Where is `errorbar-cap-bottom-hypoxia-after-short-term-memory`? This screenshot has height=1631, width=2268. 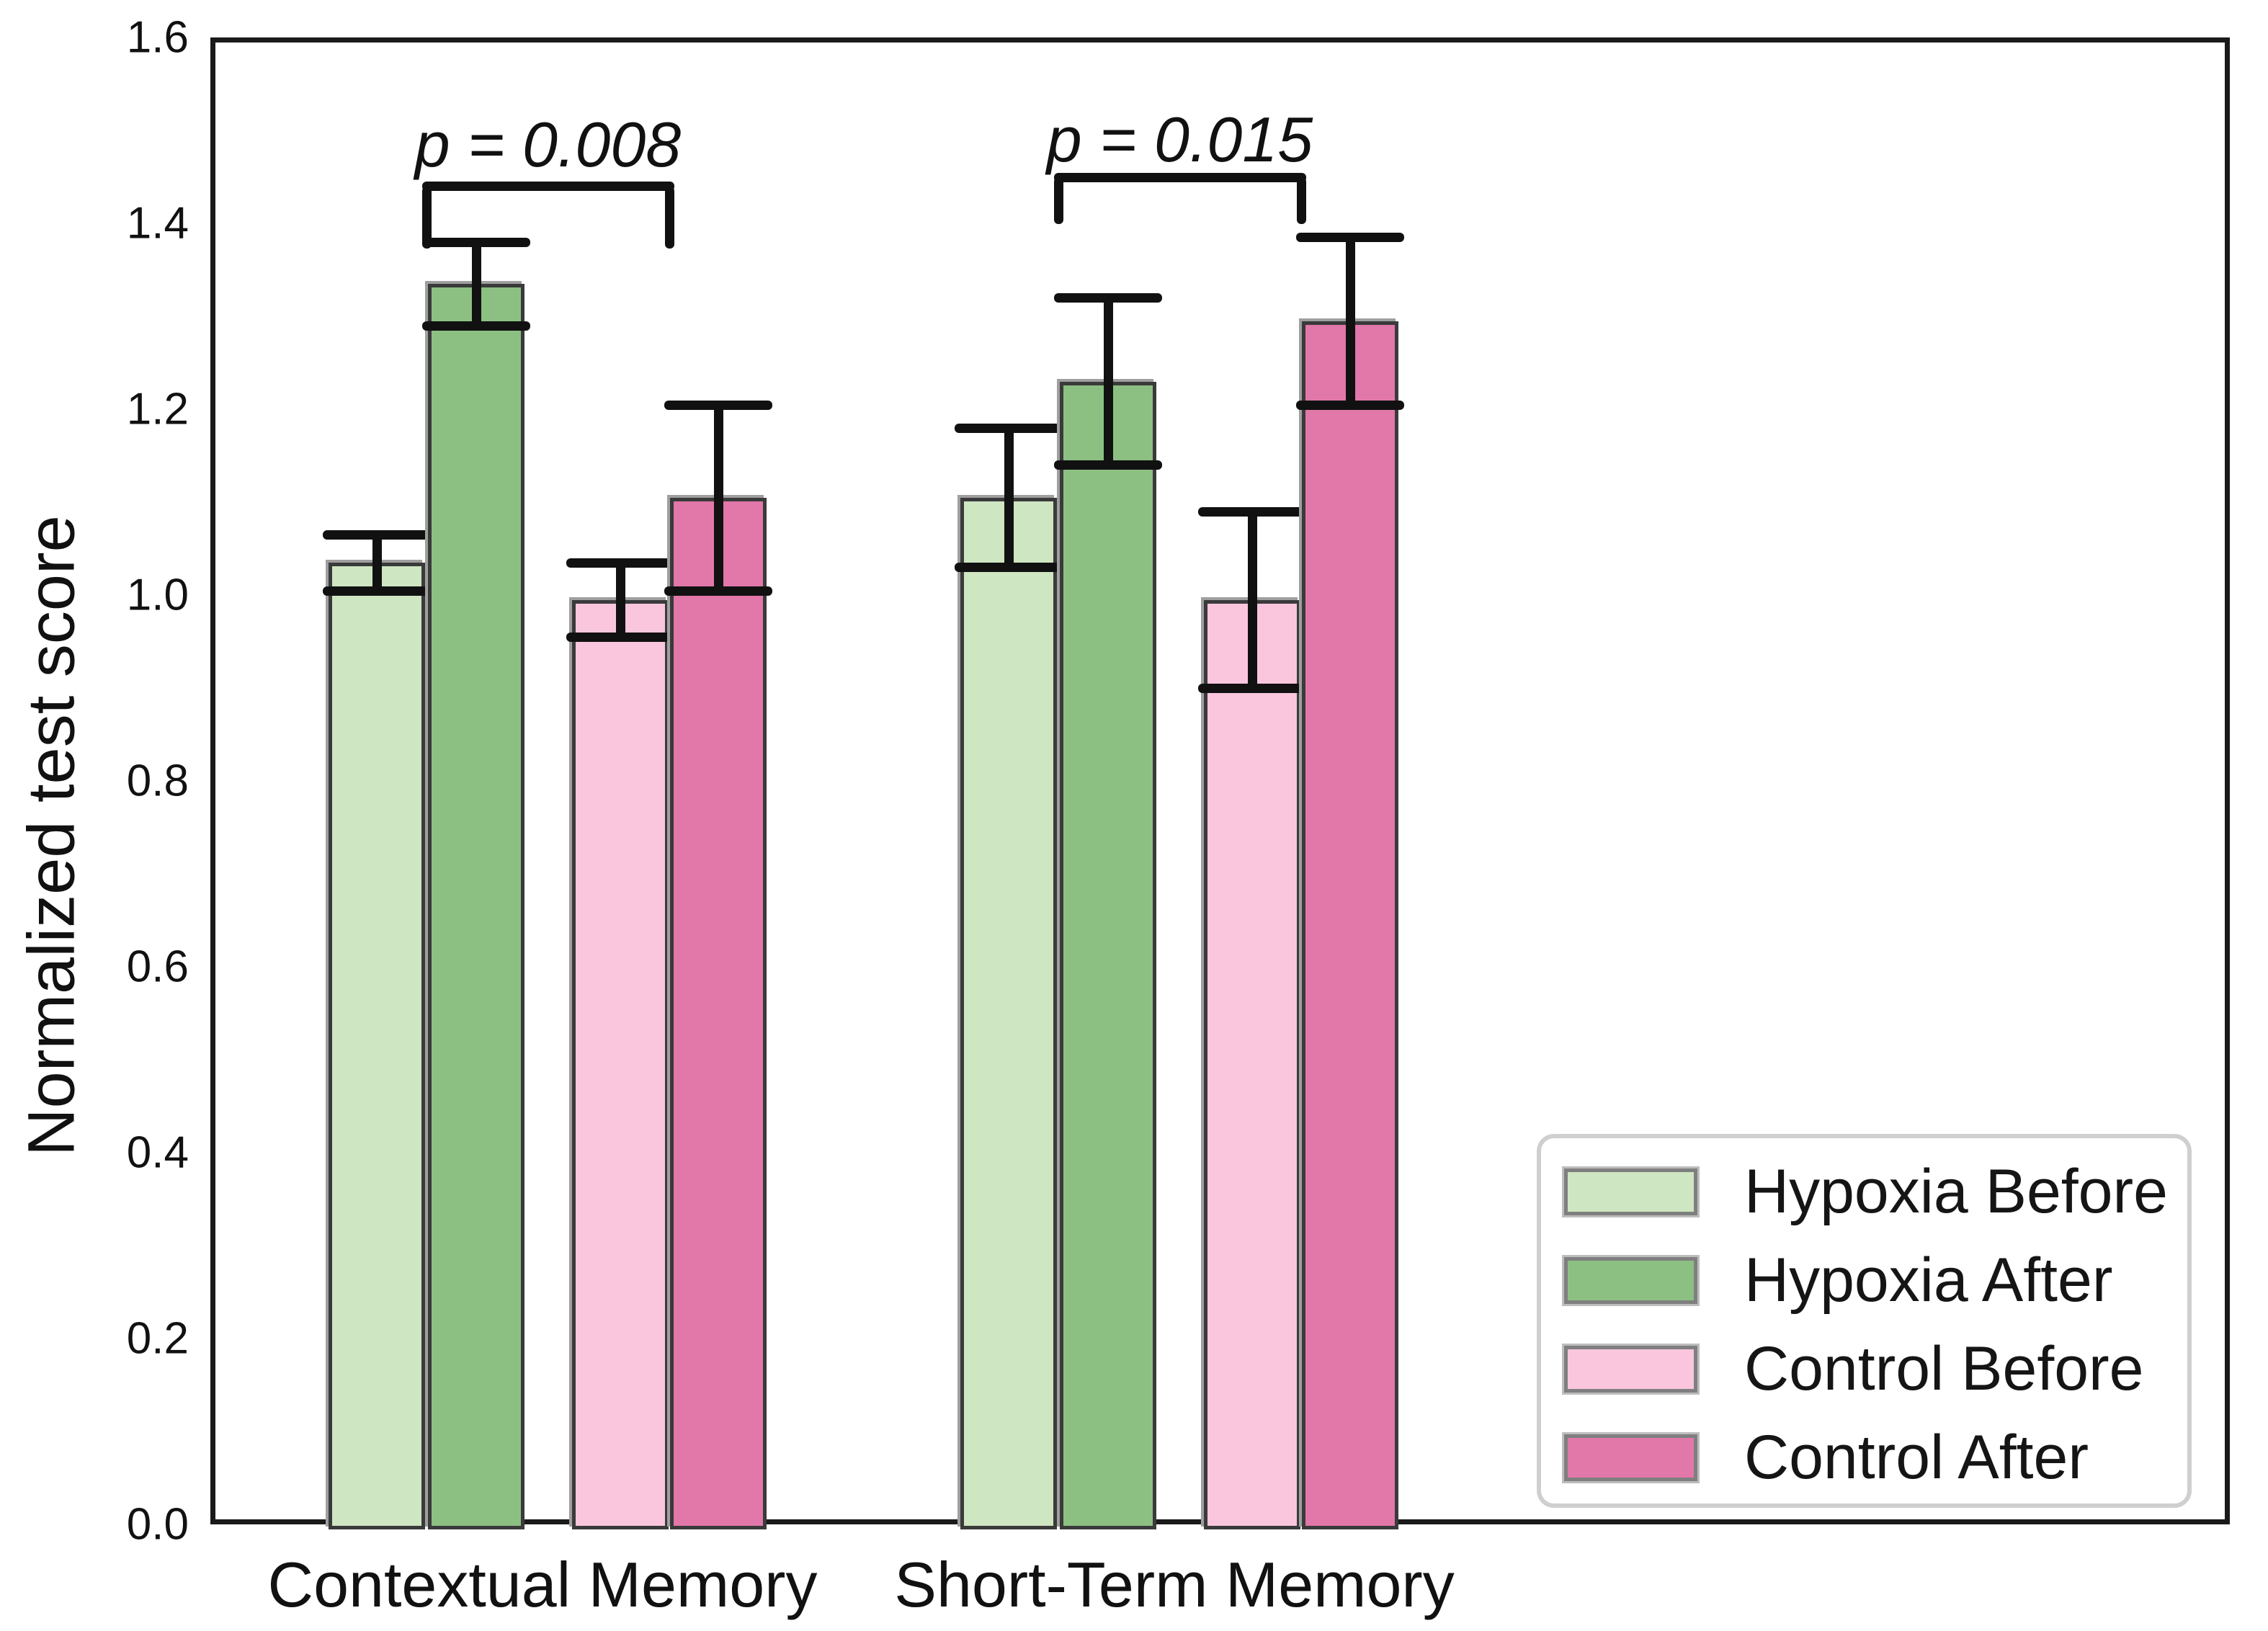 errorbar-cap-bottom-hypoxia-after-short-term-memory is located at coordinates (1108, 465).